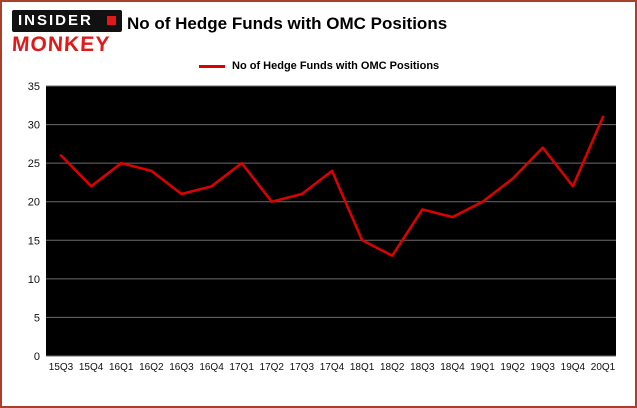 This screenshot has height=408, width=637. Describe the element at coordinates (241, 367) in the screenshot. I see `x-axis-tick-label: 17Q1` at that location.